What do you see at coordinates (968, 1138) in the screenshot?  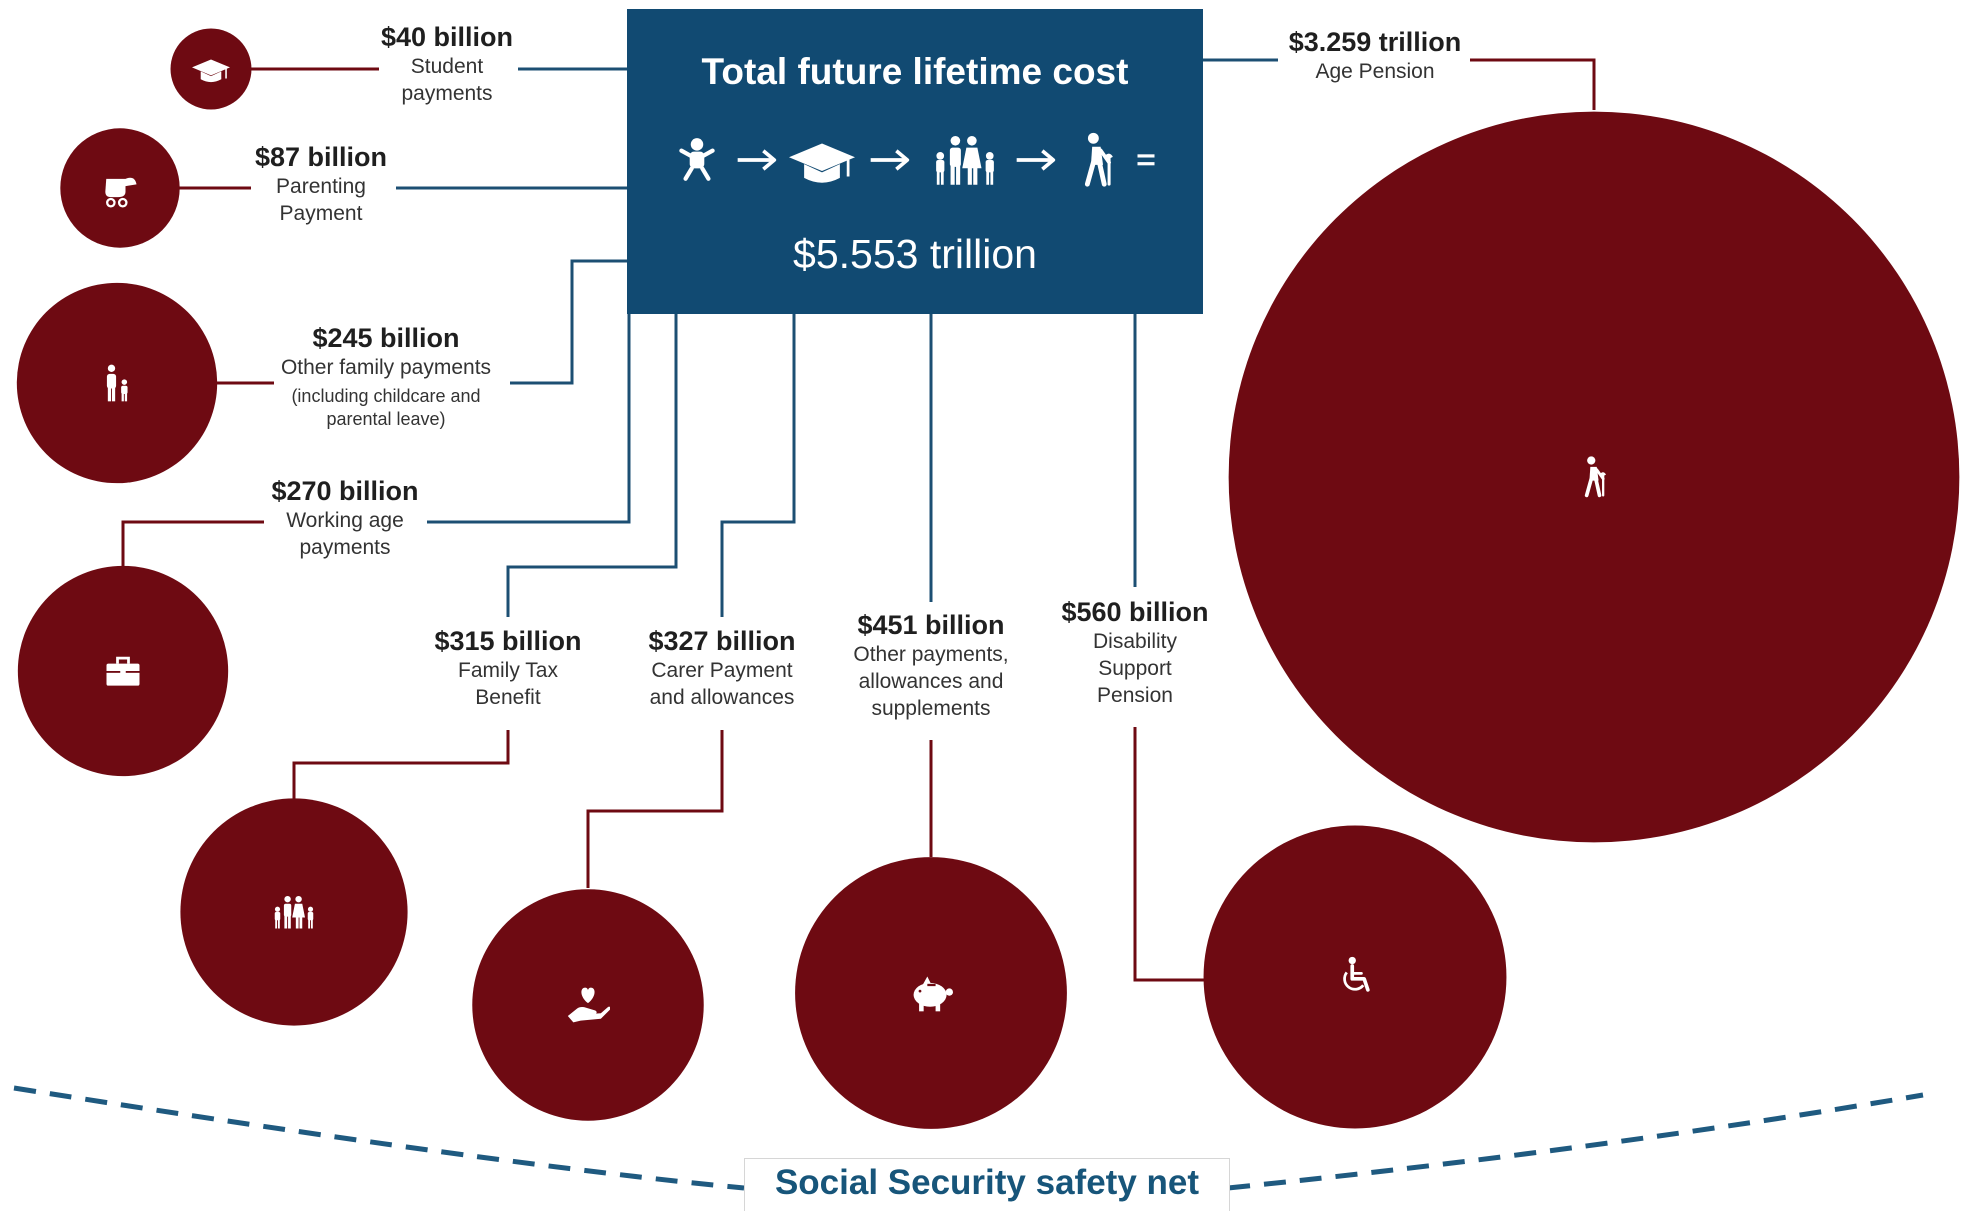 I see `safety-net-arc` at bounding box center [968, 1138].